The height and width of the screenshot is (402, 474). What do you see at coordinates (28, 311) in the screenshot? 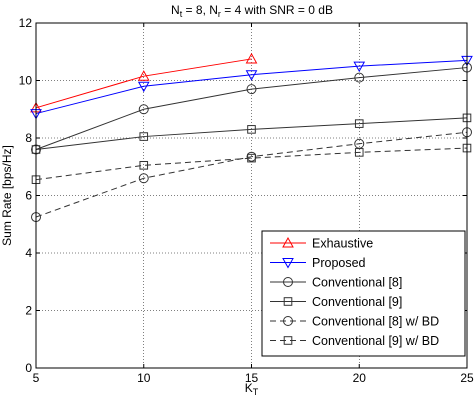
I see `y-tick-label: 2` at bounding box center [28, 311].